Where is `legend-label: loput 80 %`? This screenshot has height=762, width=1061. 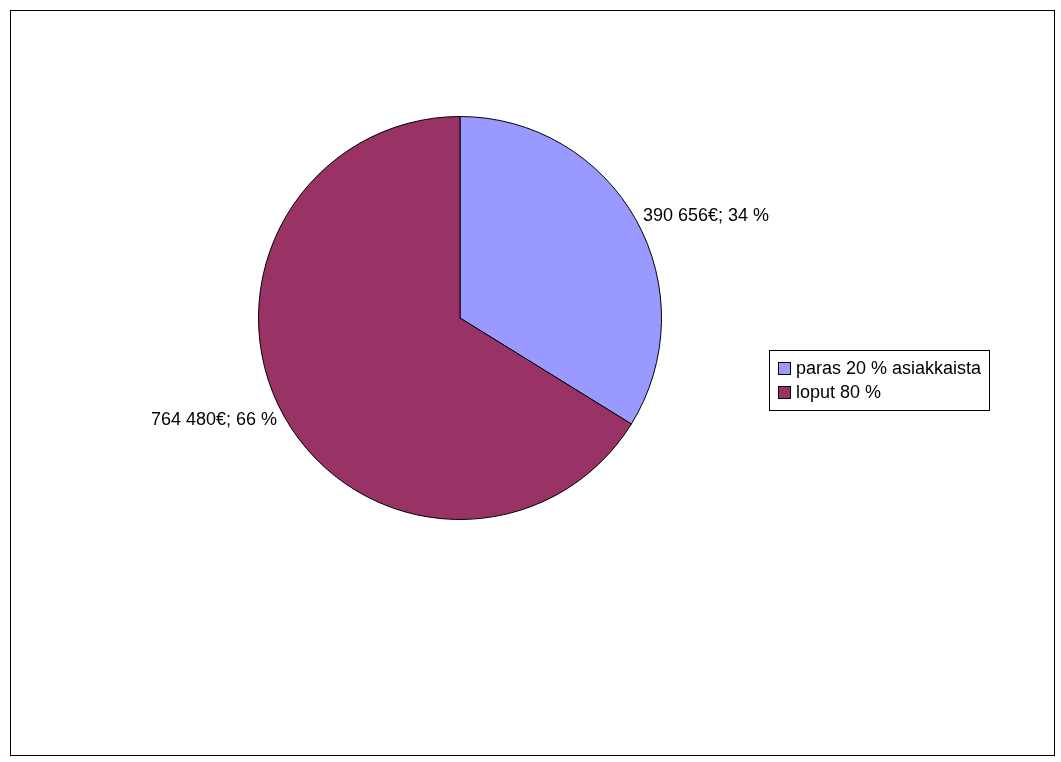 legend-label: loput 80 % is located at coordinates (839, 392).